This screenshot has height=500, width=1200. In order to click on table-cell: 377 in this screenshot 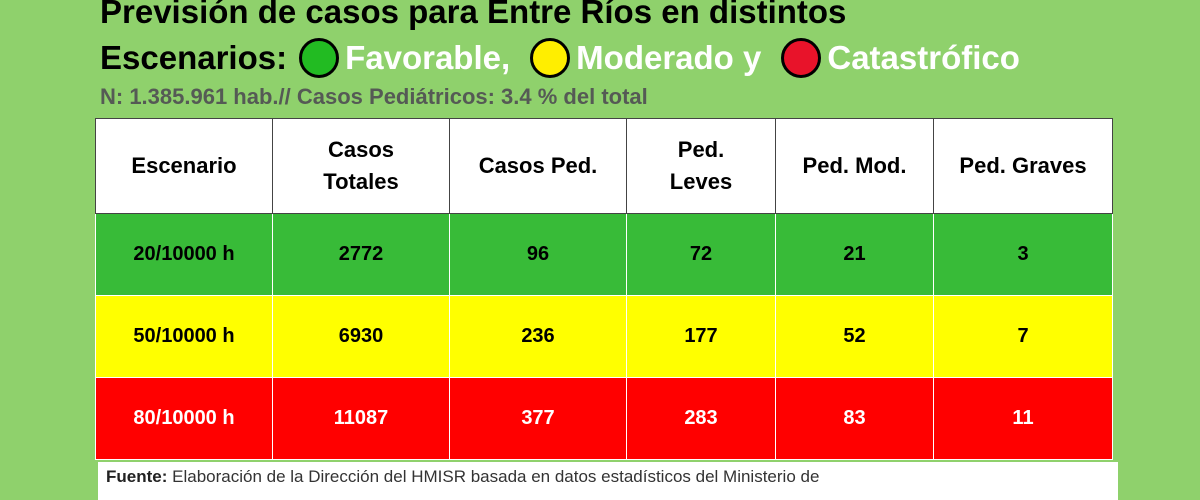, I will do `click(538, 418)`.